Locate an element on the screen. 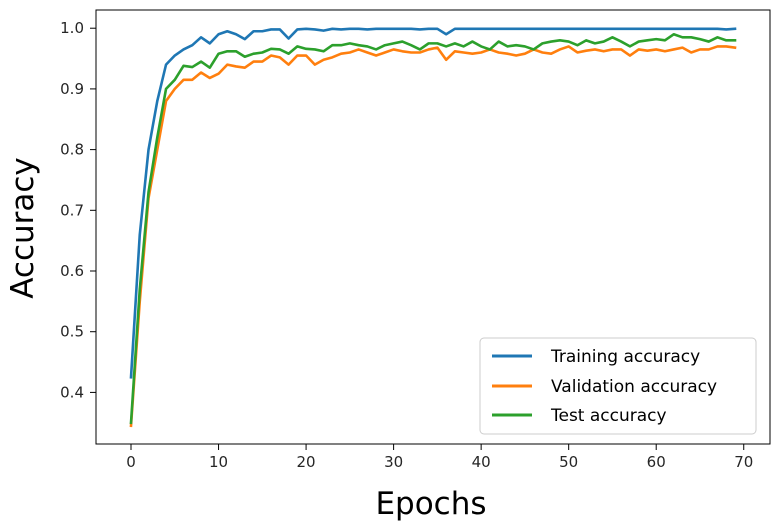 The image size is (779, 531). x-tick-label: 50 is located at coordinates (568, 462).